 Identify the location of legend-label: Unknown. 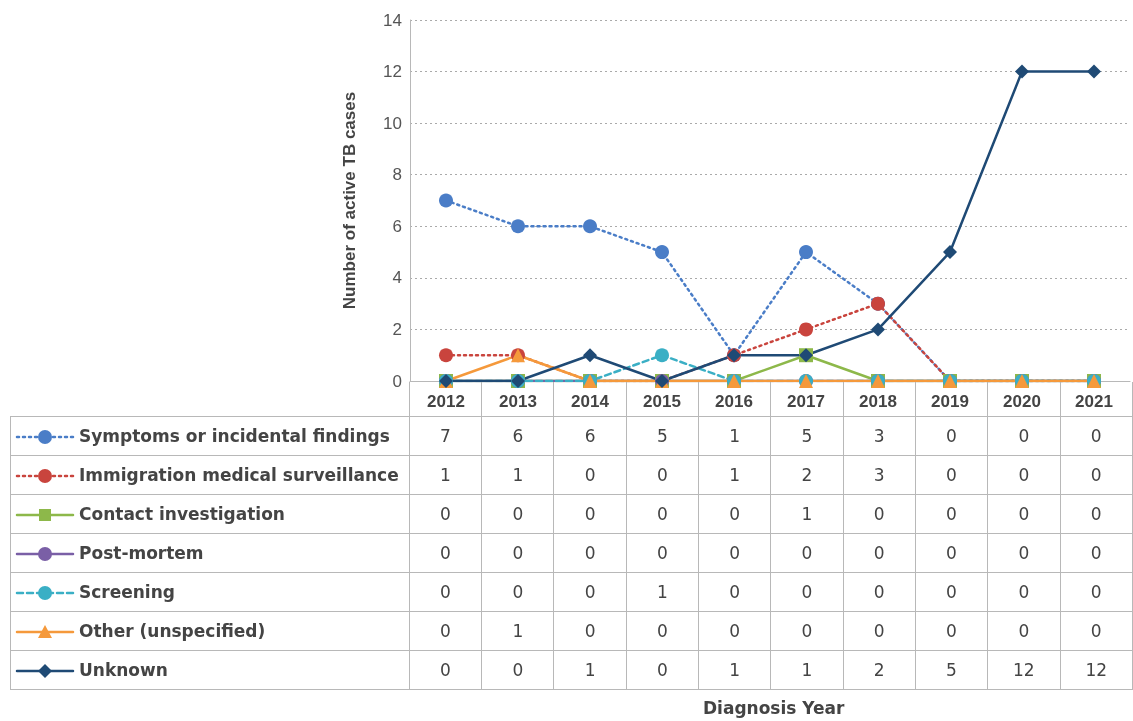
(123, 669).